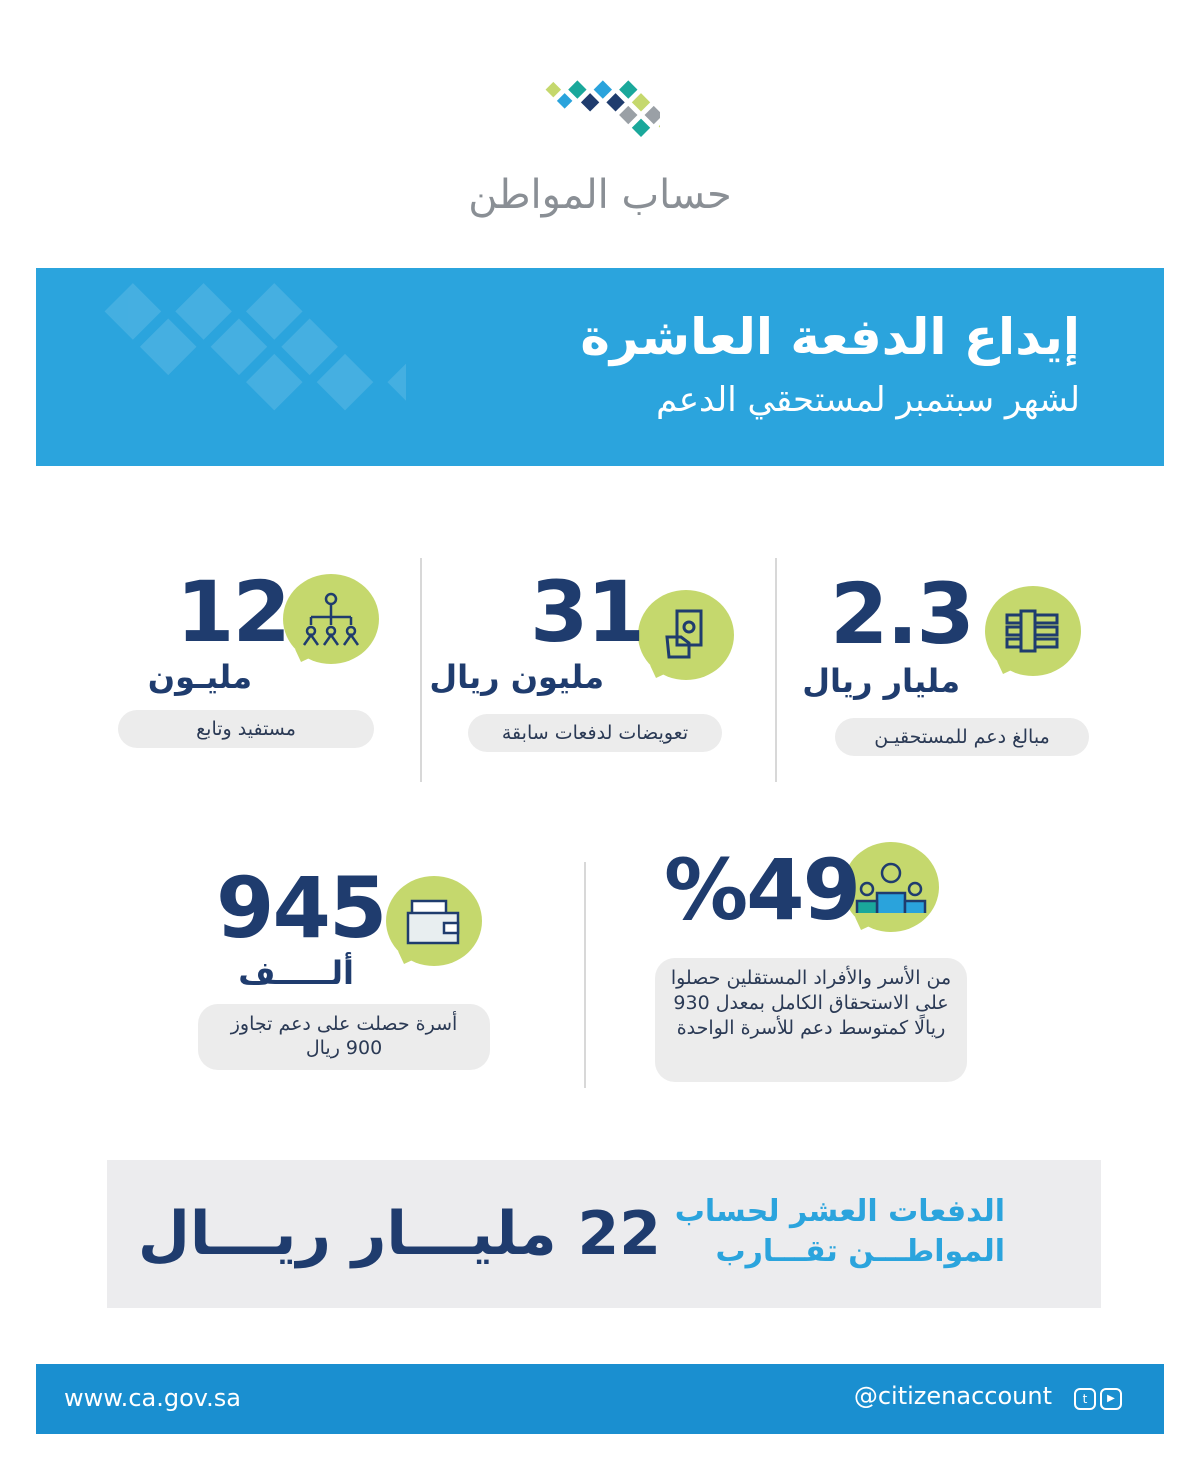 The height and width of the screenshot is (1484, 1200). What do you see at coordinates (255, 347) in the screenshot?
I see `banner-pattern-icon` at bounding box center [255, 347].